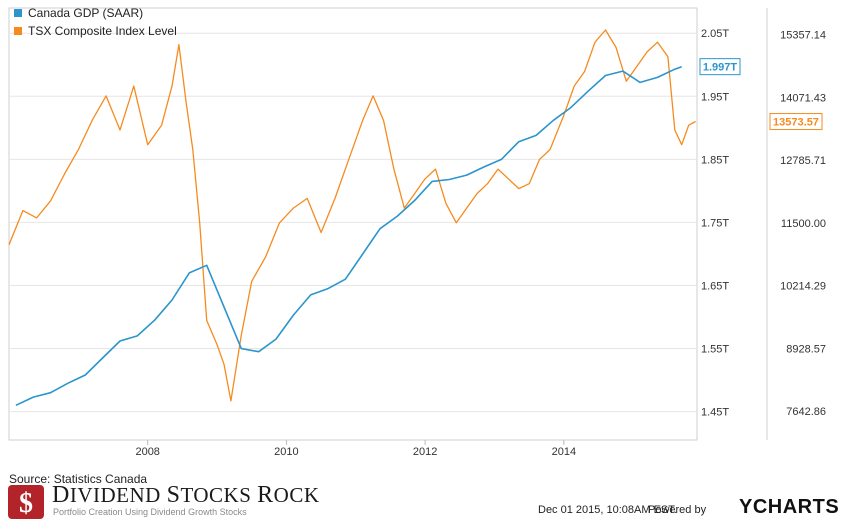  I want to click on right-tick-label: 10214.29, so click(803, 287).